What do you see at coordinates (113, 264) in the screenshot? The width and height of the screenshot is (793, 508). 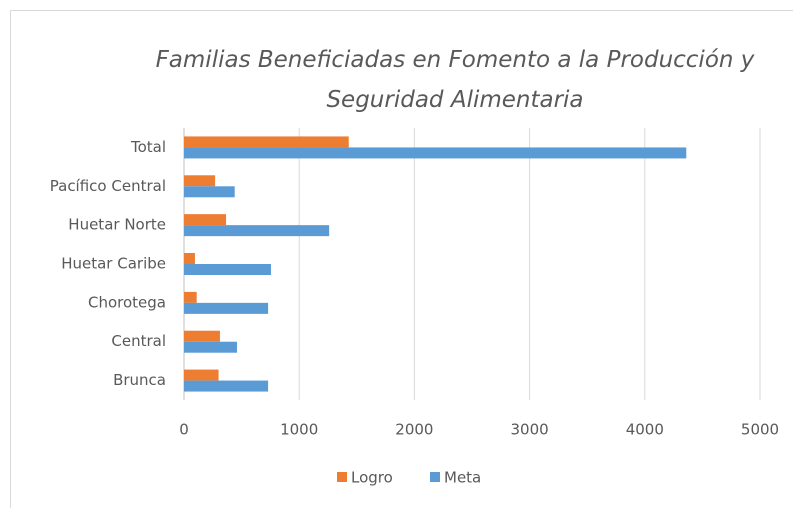 I see `y-tick-label: Huetar Caribe` at bounding box center [113, 264].